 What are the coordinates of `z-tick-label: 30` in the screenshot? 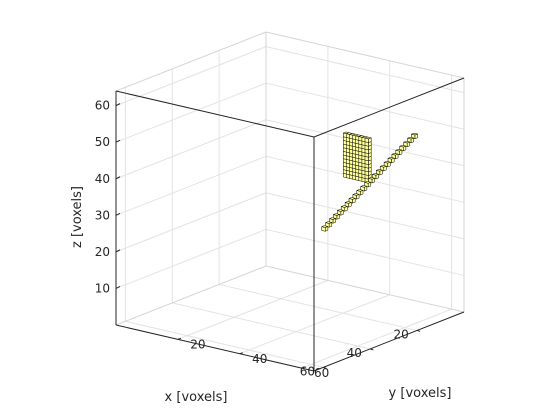 It's located at (102, 215).